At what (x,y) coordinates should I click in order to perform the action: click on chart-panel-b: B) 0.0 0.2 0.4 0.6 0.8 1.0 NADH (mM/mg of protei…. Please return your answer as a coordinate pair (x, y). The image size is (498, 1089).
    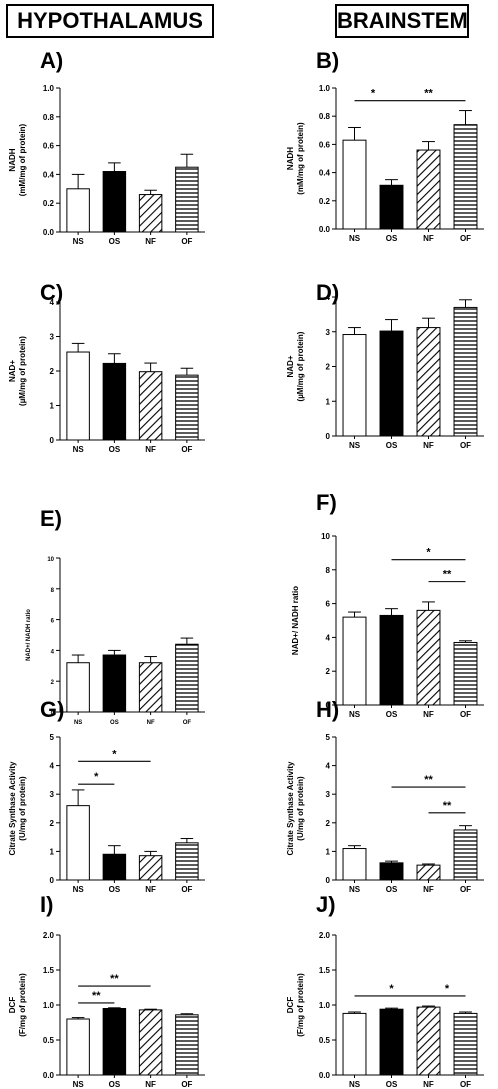
    Looking at the image, I should click on (385, 145).